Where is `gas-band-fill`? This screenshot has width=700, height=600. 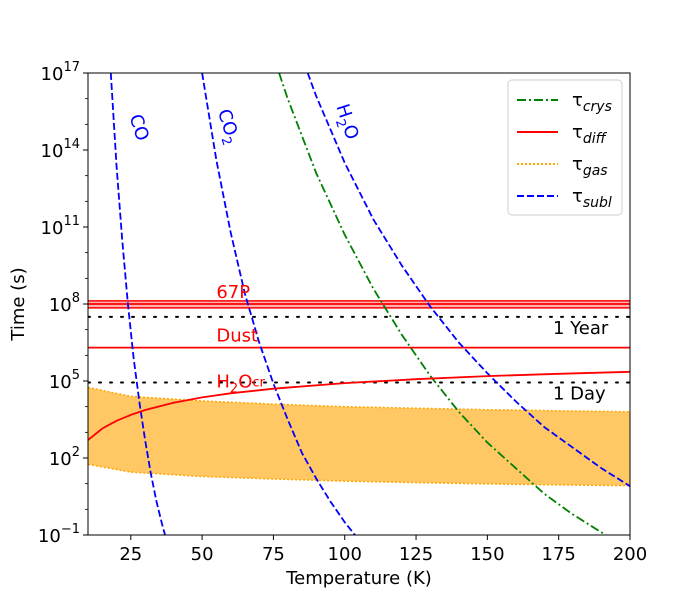
gas-band-fill is located at coordinates (359, 436).